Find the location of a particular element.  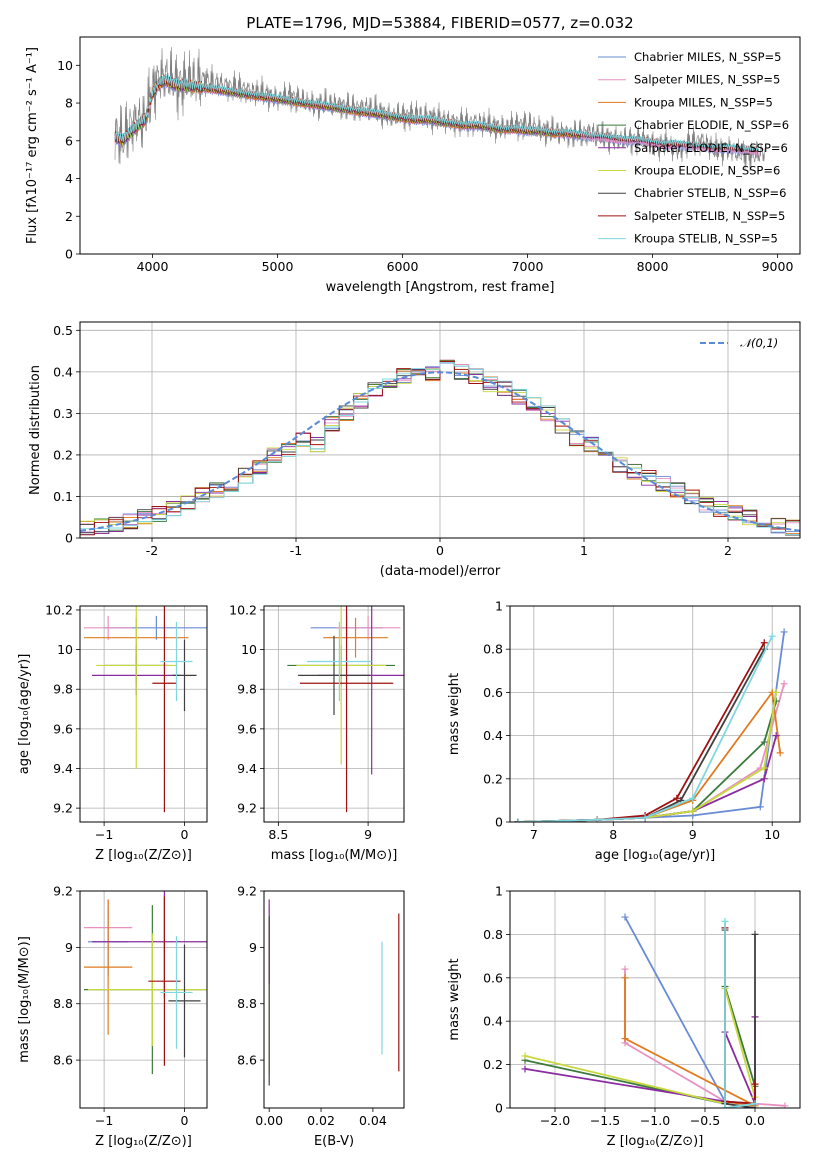

x-tick-label: −0.5 is located at coordinates (705, 1120).